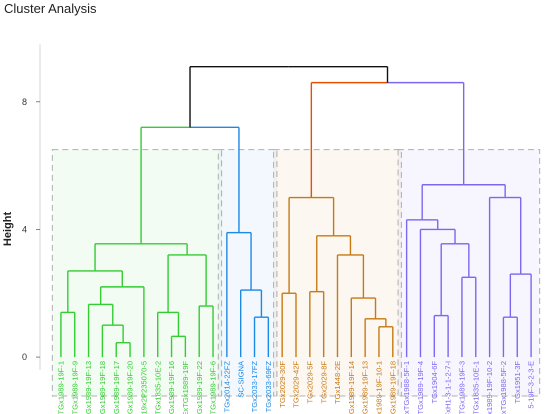 The width and height of the screenshot is (550, 414). What do you see at coordinates (462, 387) in the screenshot?
I see `leaf-label: ExTGx1989-19F-3` at bounding box center [462, 387].